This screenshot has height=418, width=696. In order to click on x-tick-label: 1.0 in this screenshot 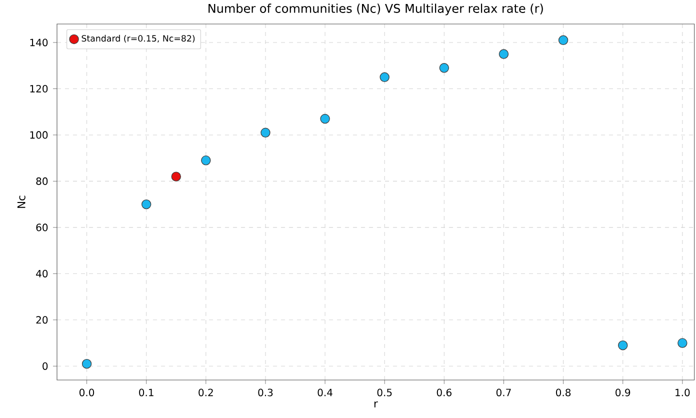, I will do `click(683, 392)`.